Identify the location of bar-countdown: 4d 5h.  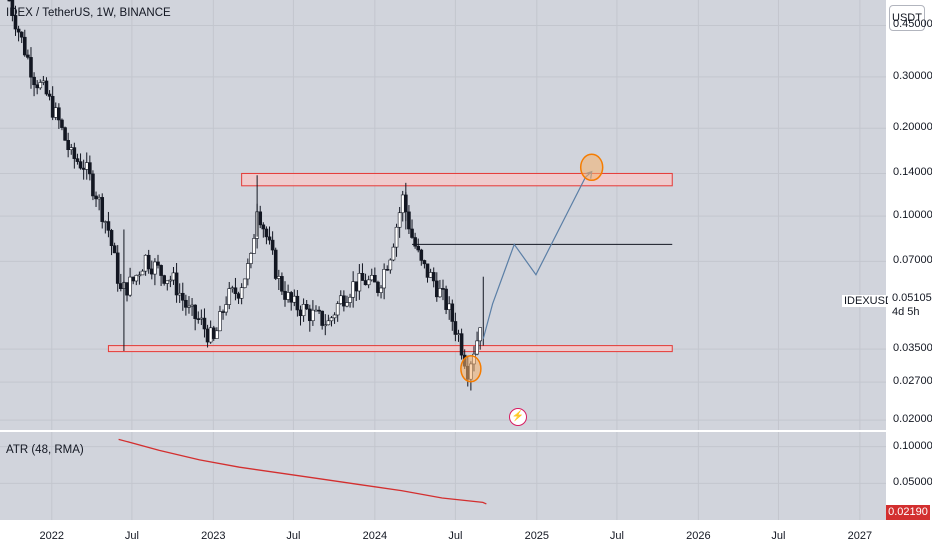
(906, 312).